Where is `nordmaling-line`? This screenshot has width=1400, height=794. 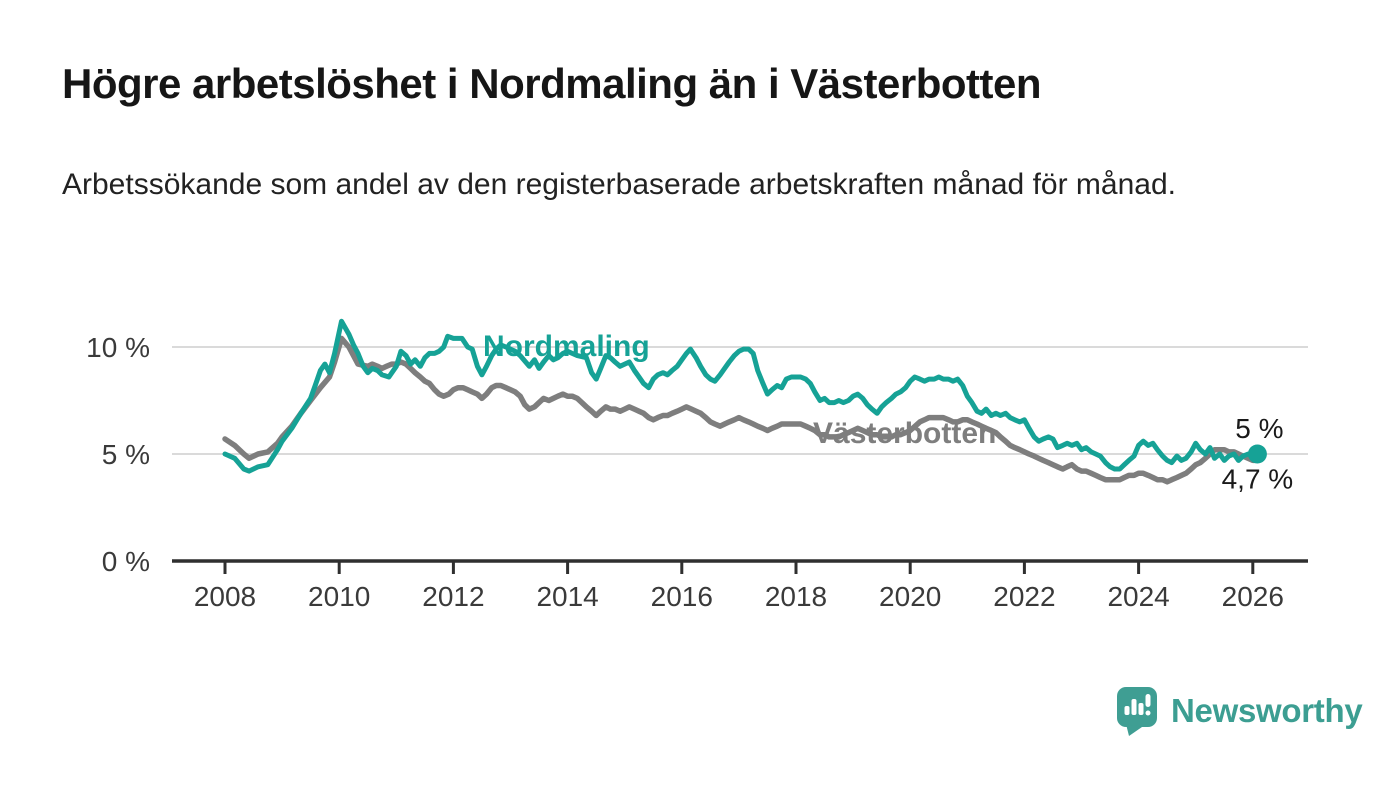 nordmaling-line is located at coordinates (741, 396).